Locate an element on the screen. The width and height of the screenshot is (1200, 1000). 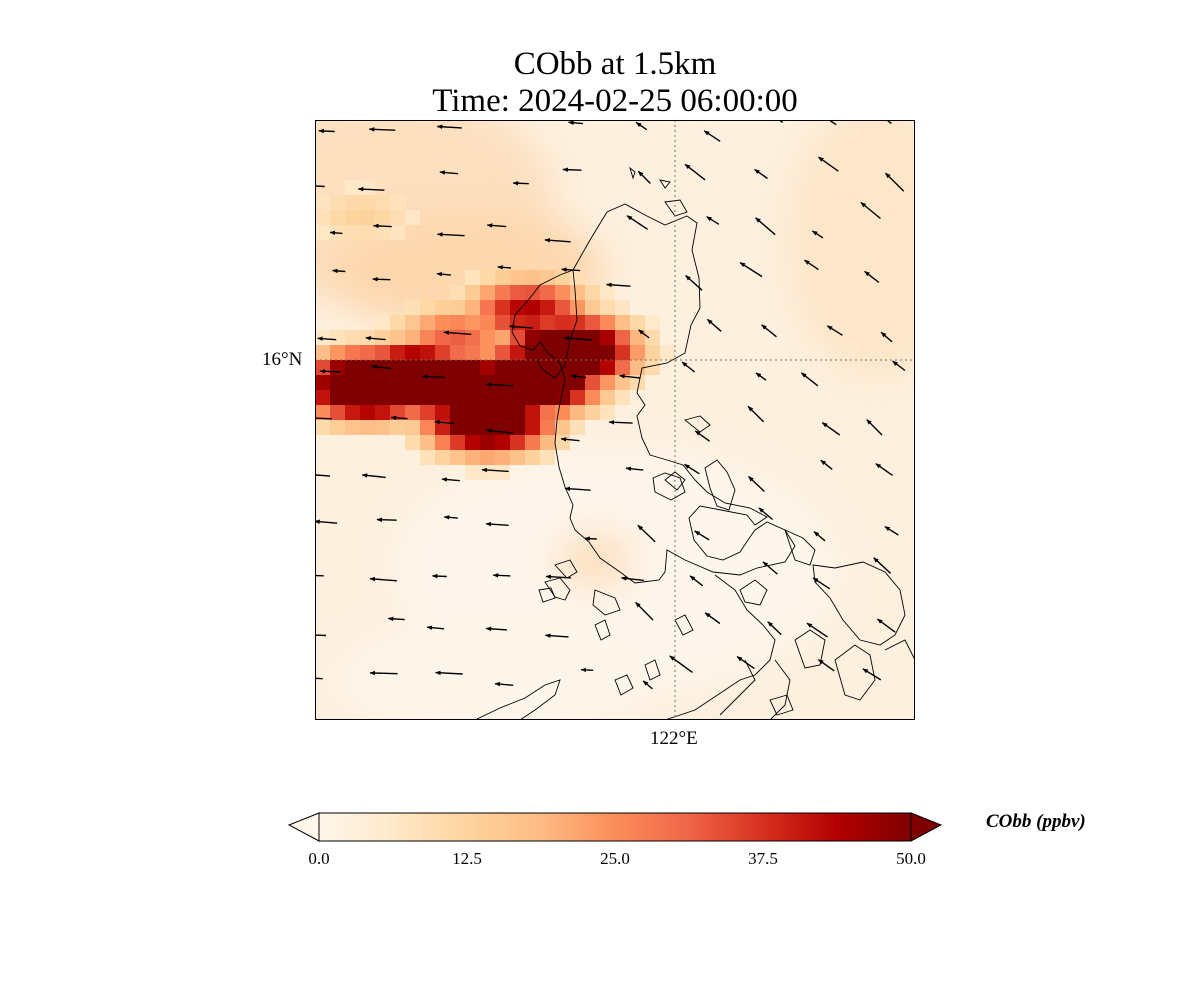
colorbar-tick: 25.0 is located at coordinates (615, 858).